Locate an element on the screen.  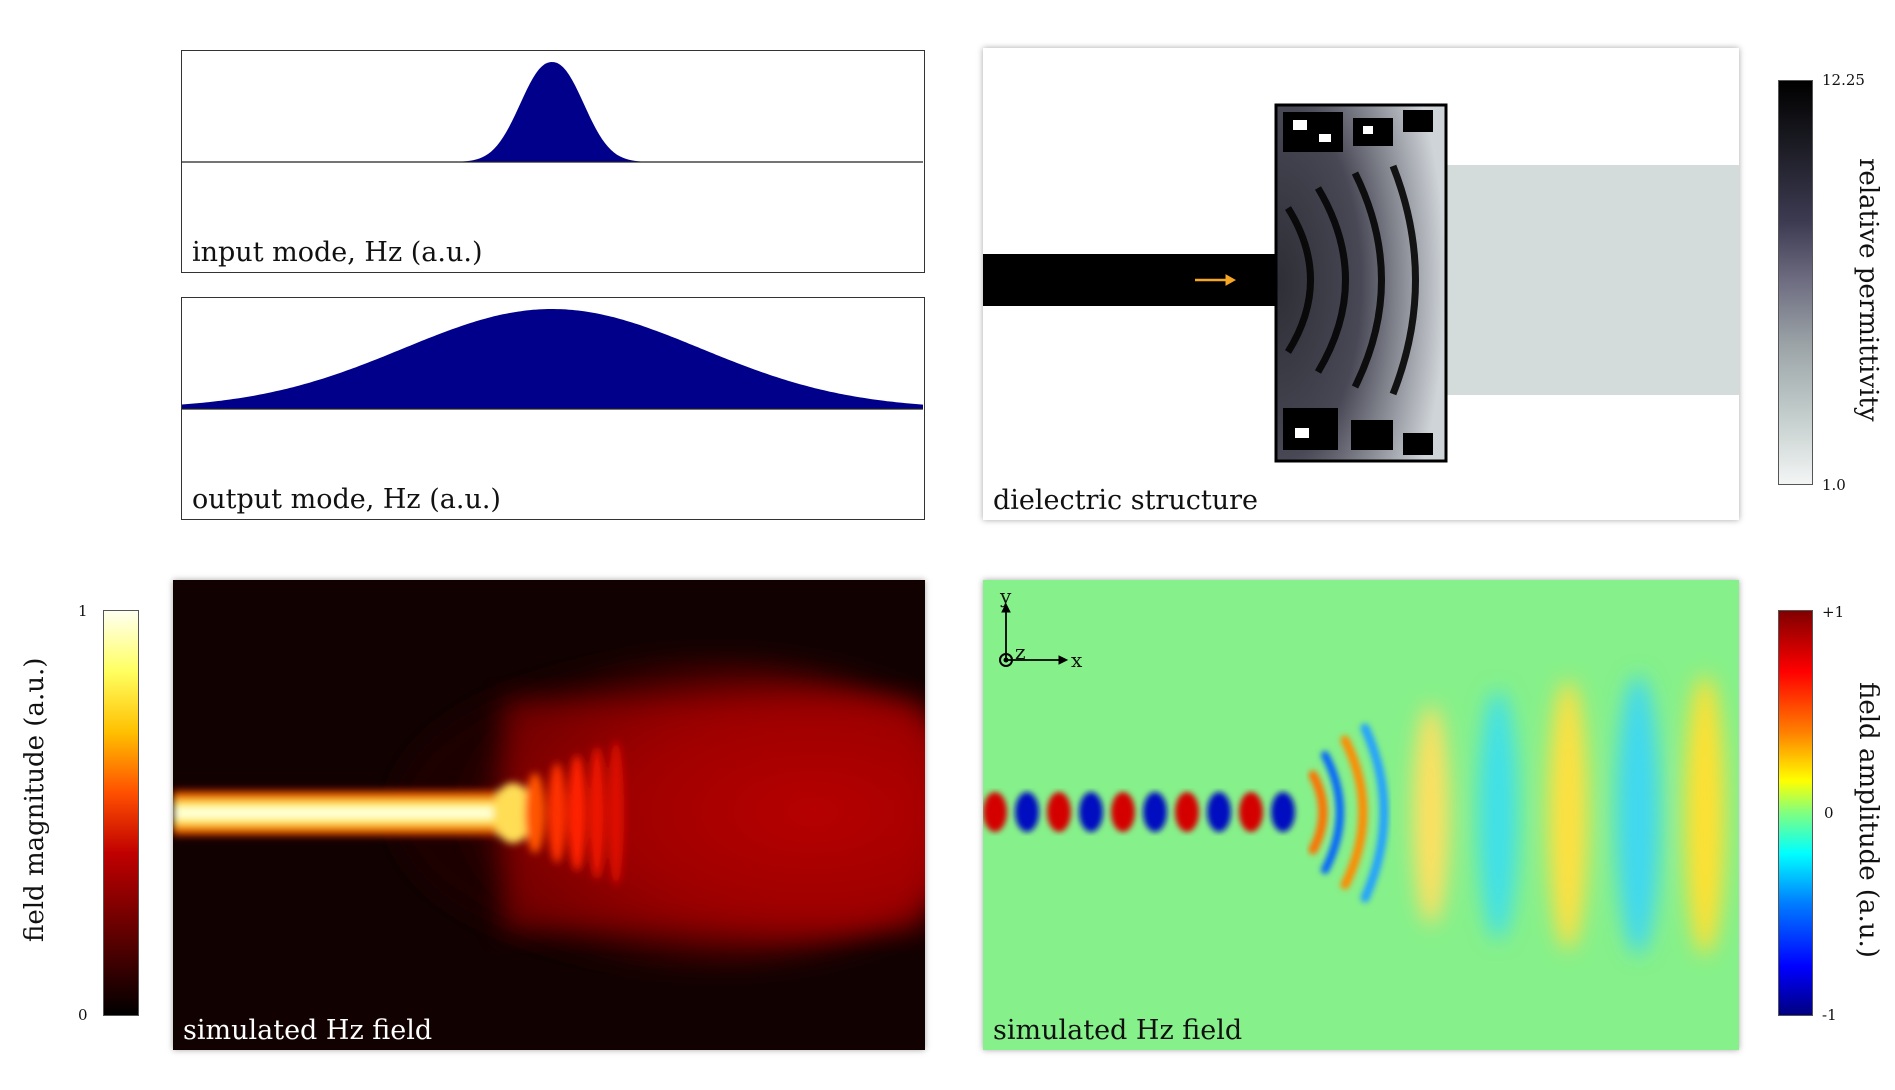
dielectric-structure-image is located at coordinates (1361, 283).